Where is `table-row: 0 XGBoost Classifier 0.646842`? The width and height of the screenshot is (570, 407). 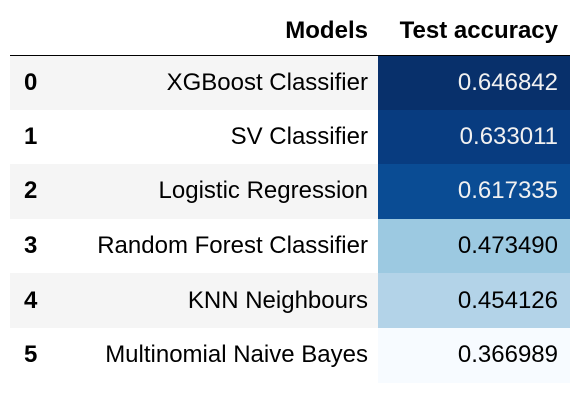 table-row: 0 XGBoost Classifier 0.646842 is located at coordinates (290, 82).